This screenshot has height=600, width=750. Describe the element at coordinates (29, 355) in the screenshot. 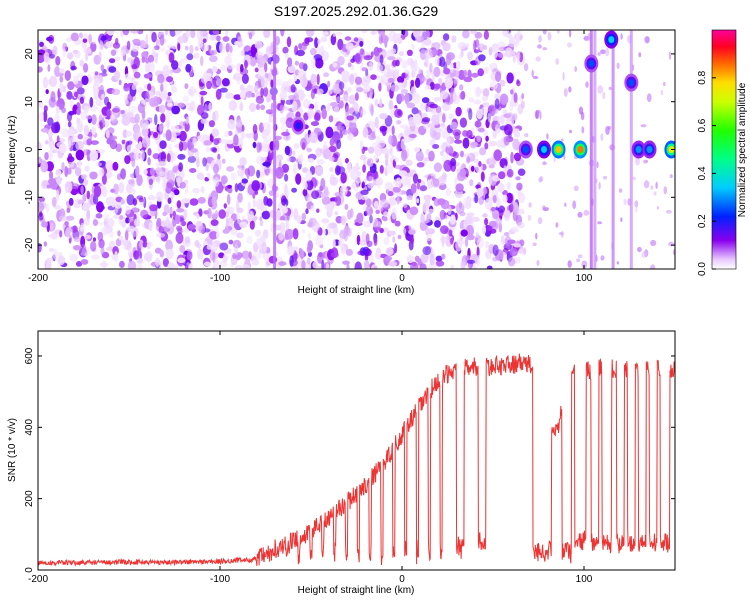

I see `y-tick-label: 600` at that location.